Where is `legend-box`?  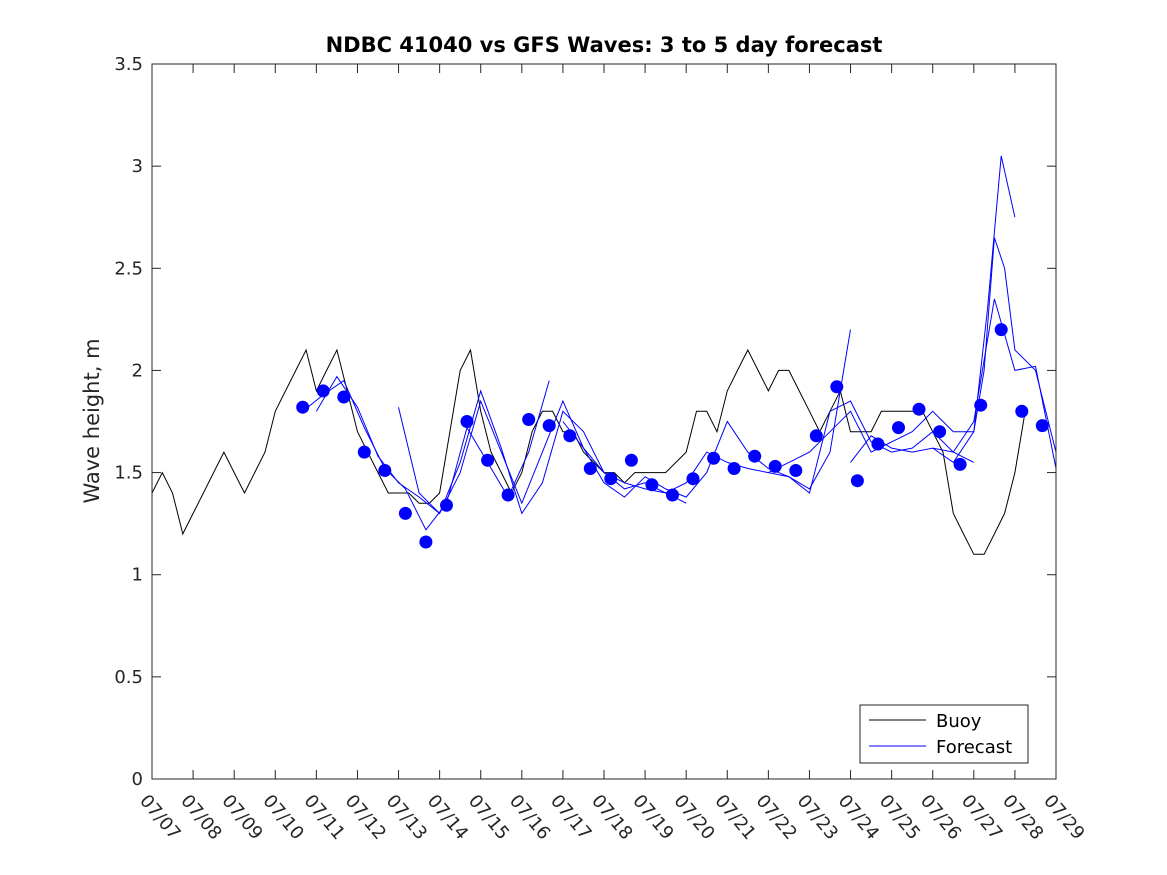 legend-box is located at coordinates (944, 734).